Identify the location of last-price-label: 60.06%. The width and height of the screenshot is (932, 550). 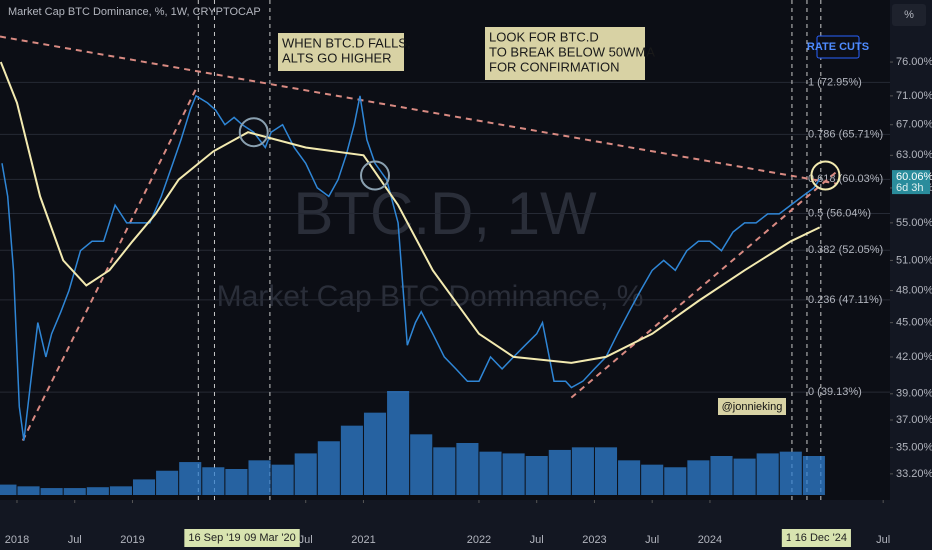
(914, 177).